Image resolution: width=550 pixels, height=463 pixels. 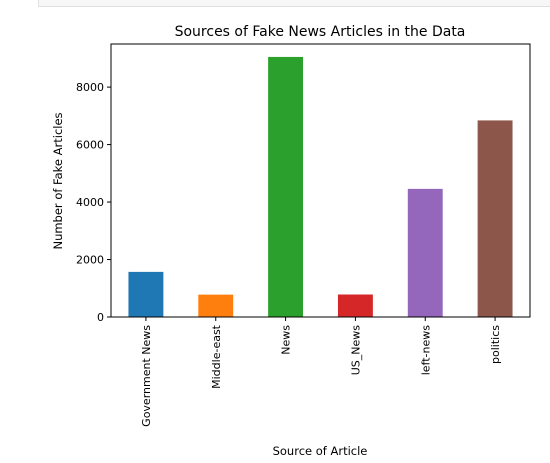 I want to click on x-tick-label: News, so click(x=286, y=340).